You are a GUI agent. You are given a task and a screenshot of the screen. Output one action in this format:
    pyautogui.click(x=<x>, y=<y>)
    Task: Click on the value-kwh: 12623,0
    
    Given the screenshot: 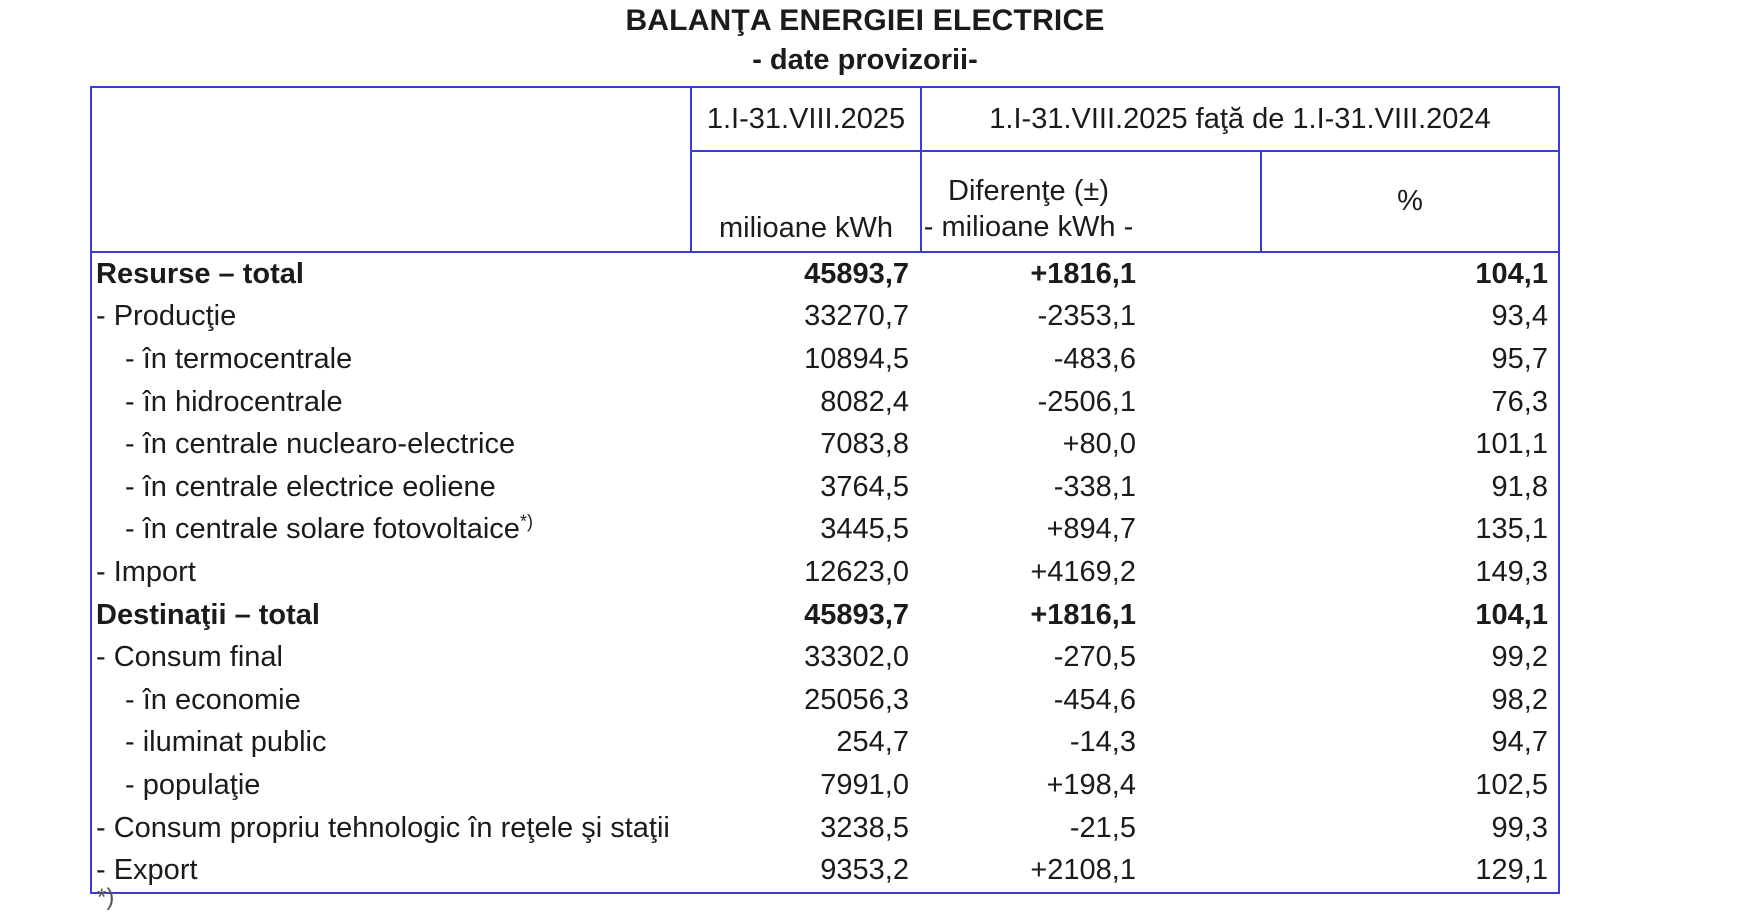 What is the action you would take?
    pyautogui.click(x=856, y=571)
    